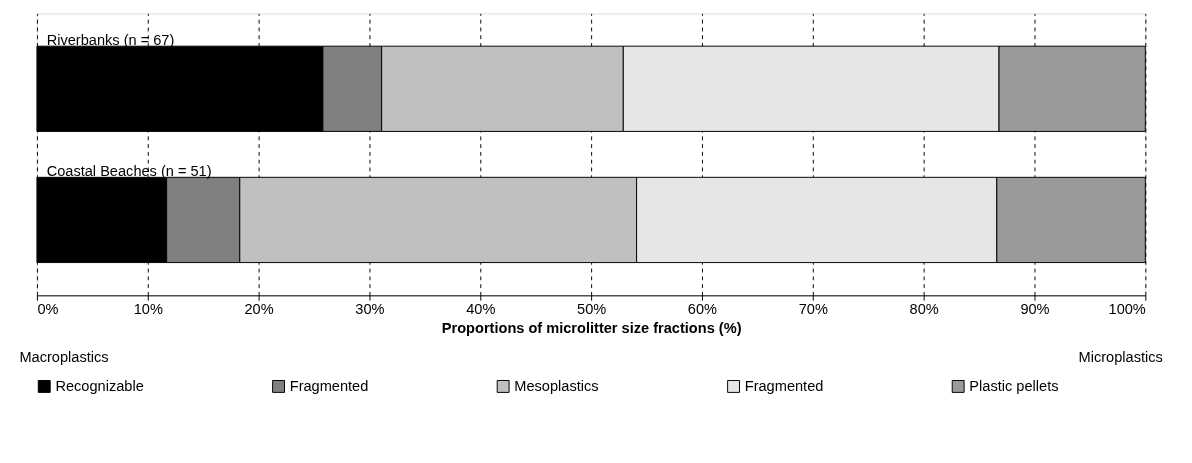 This screenshot has width=1192, height=463. Describe the element at coordinates (592, 309) in the screenshot. I see `x-tick-label: 50%` at that location.